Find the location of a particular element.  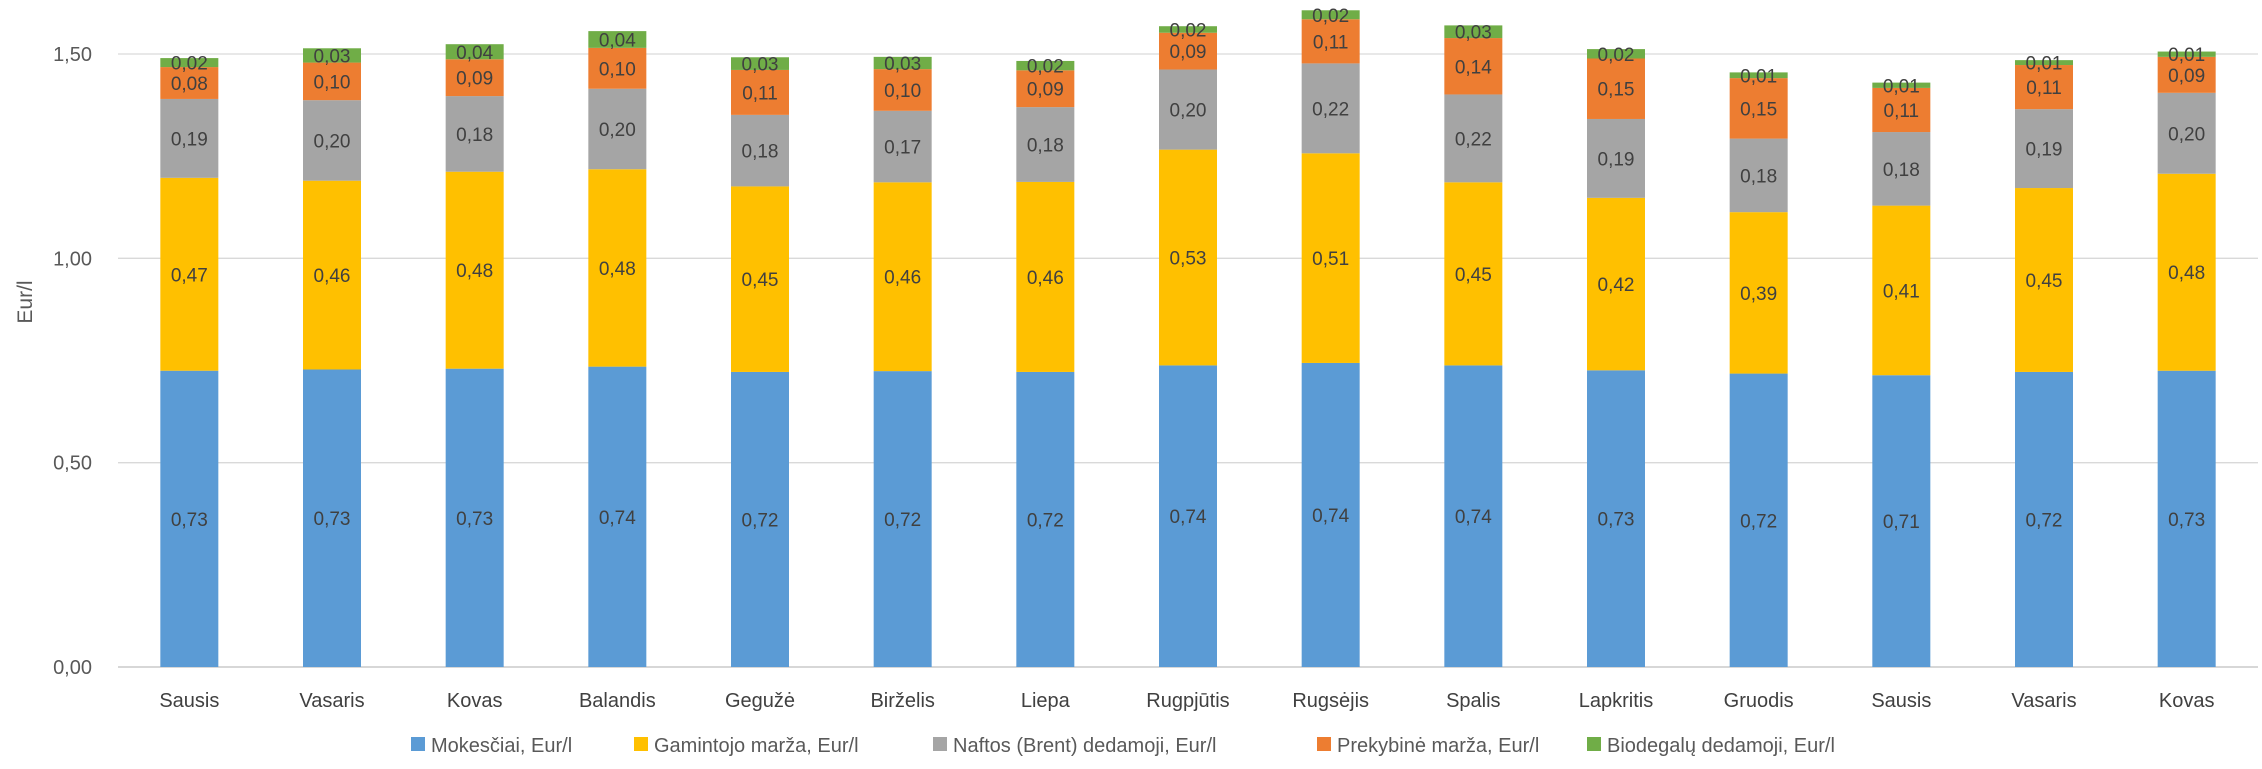

data-label: 0,71 is located at coordinates (1901, 522).